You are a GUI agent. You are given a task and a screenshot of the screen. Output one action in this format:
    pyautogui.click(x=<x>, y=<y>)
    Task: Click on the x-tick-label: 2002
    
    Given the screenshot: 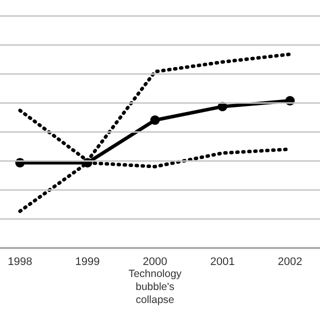 What is the action you would take?
    pyautogui.click(x=290, y=262)
    